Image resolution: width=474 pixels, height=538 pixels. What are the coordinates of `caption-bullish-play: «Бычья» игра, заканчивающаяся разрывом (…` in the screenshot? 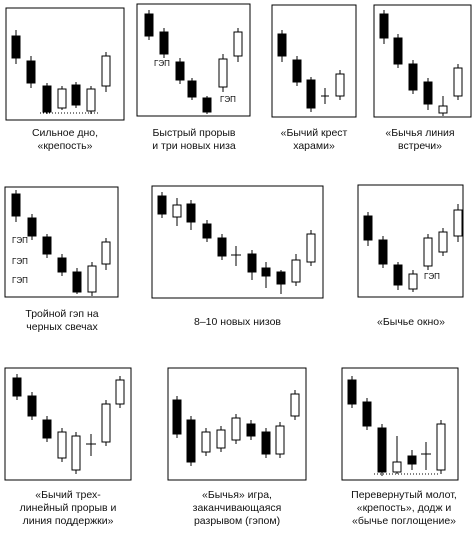 It's located at (237, 508).